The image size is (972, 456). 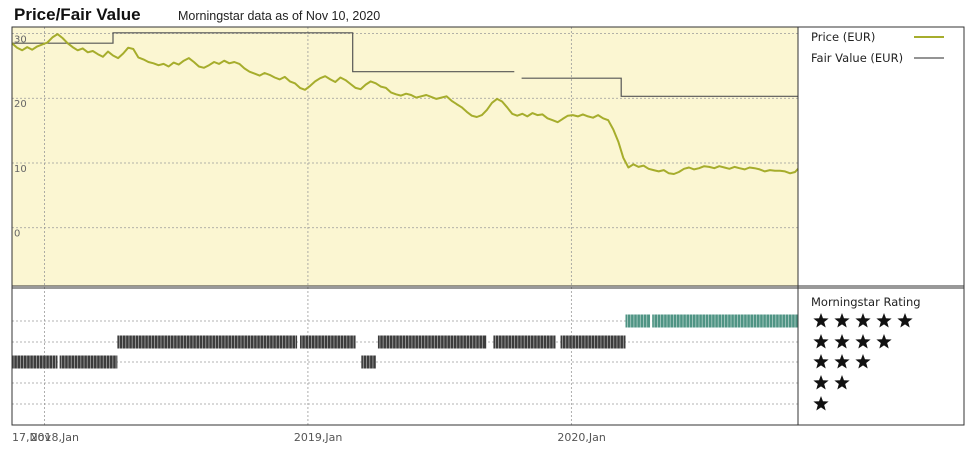 What do you see at coordinates (843, 37) in the screenshot?
I see `legend-price-label: Price (EUR)` at bounding box center [843, 37].